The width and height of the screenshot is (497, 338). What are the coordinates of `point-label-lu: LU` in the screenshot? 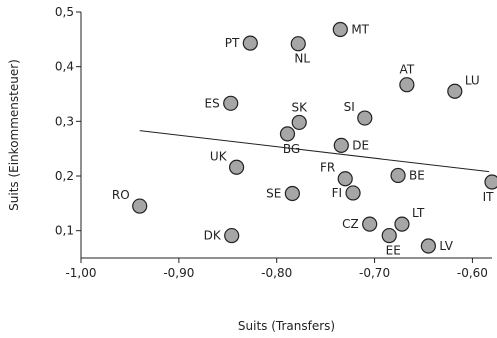 It's located at (472, 80).